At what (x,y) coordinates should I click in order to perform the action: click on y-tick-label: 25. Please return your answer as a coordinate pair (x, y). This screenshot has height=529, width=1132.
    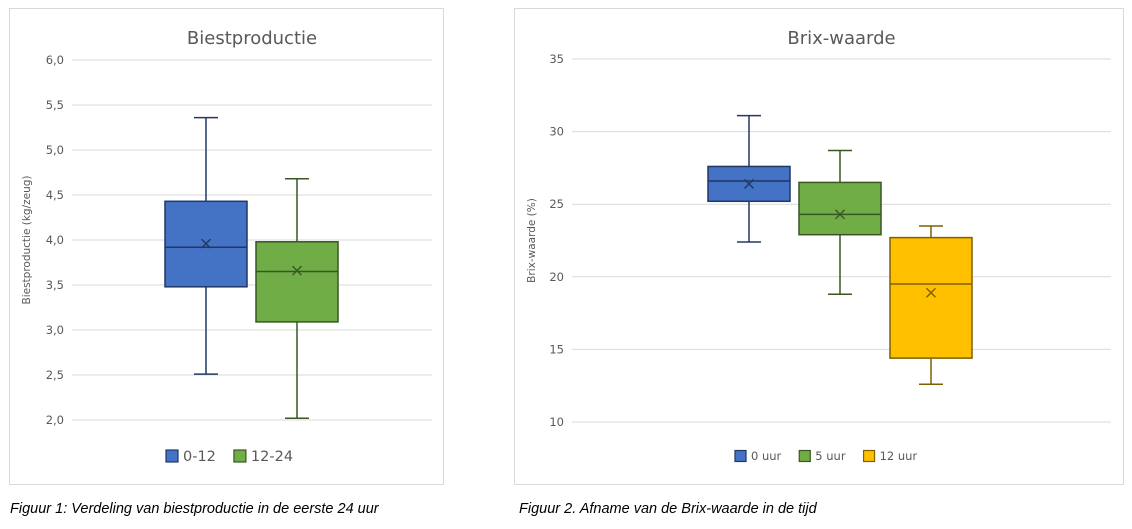
    Looking at the image, I should click on (556, 204).